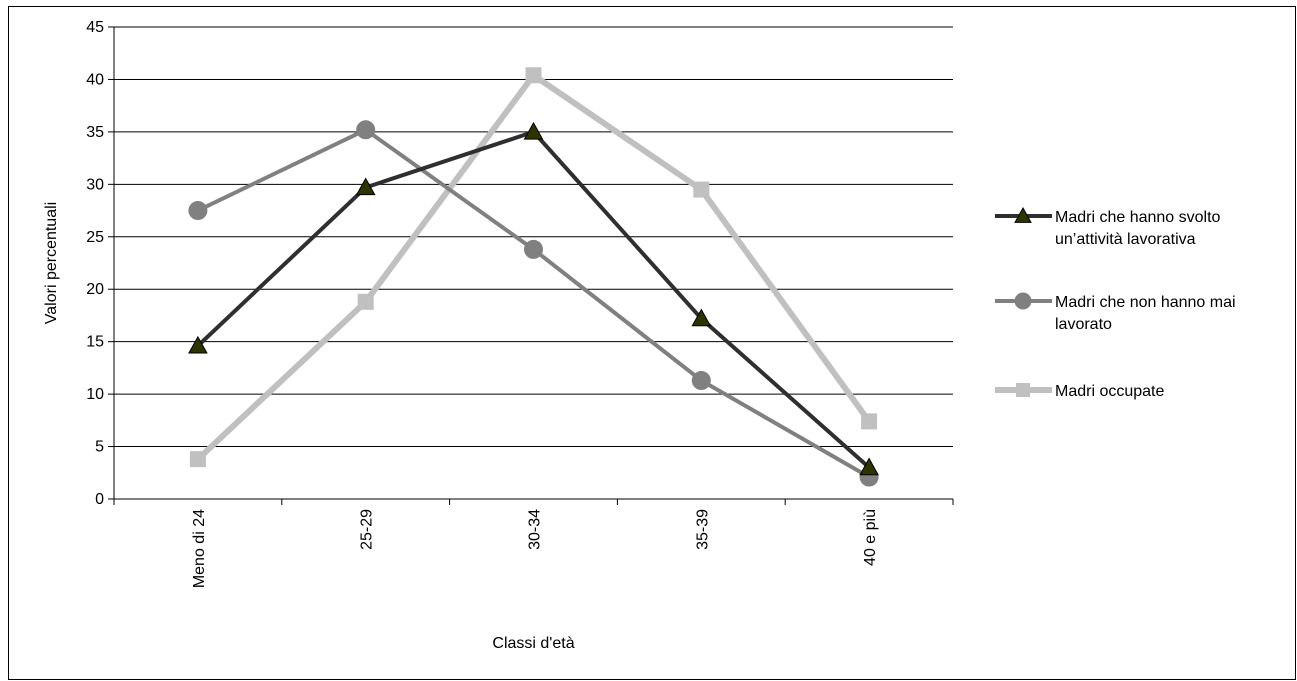 Image resolution: width=1297 pixels, height=681 pixels. Describe the element at coordinates (95, 237) in the screenshot. I see `y-tick-label: 25` at that location.